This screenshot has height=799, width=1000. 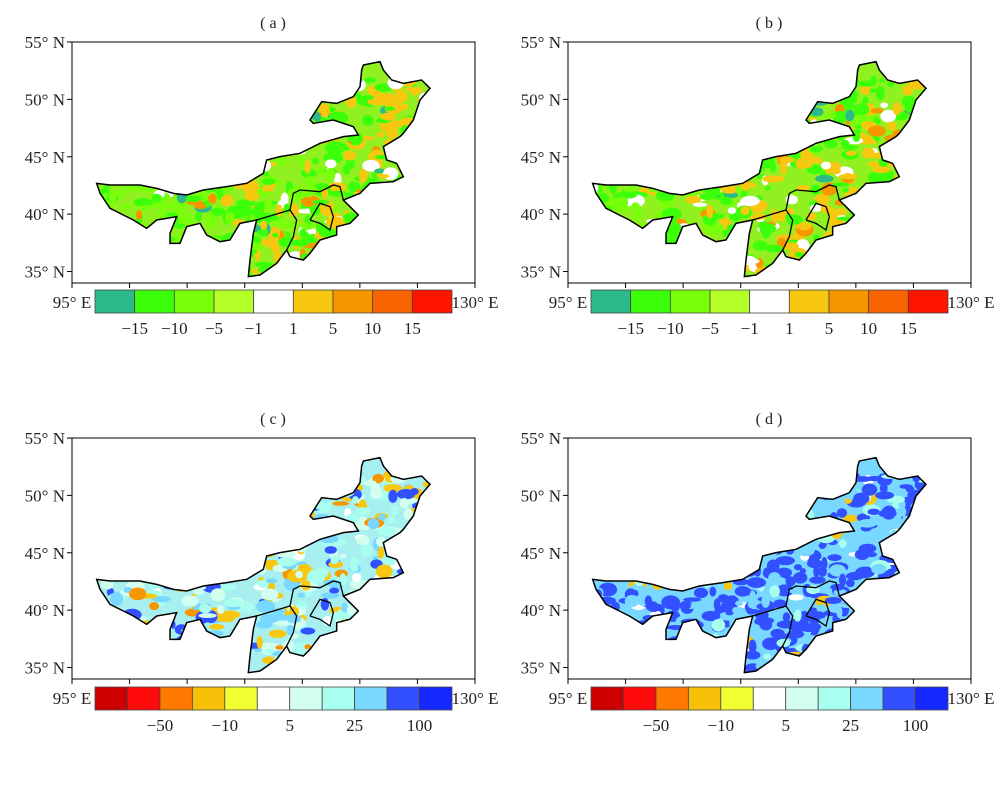 I want to click on panel-title: ( b ), so click(x=769, y=23).